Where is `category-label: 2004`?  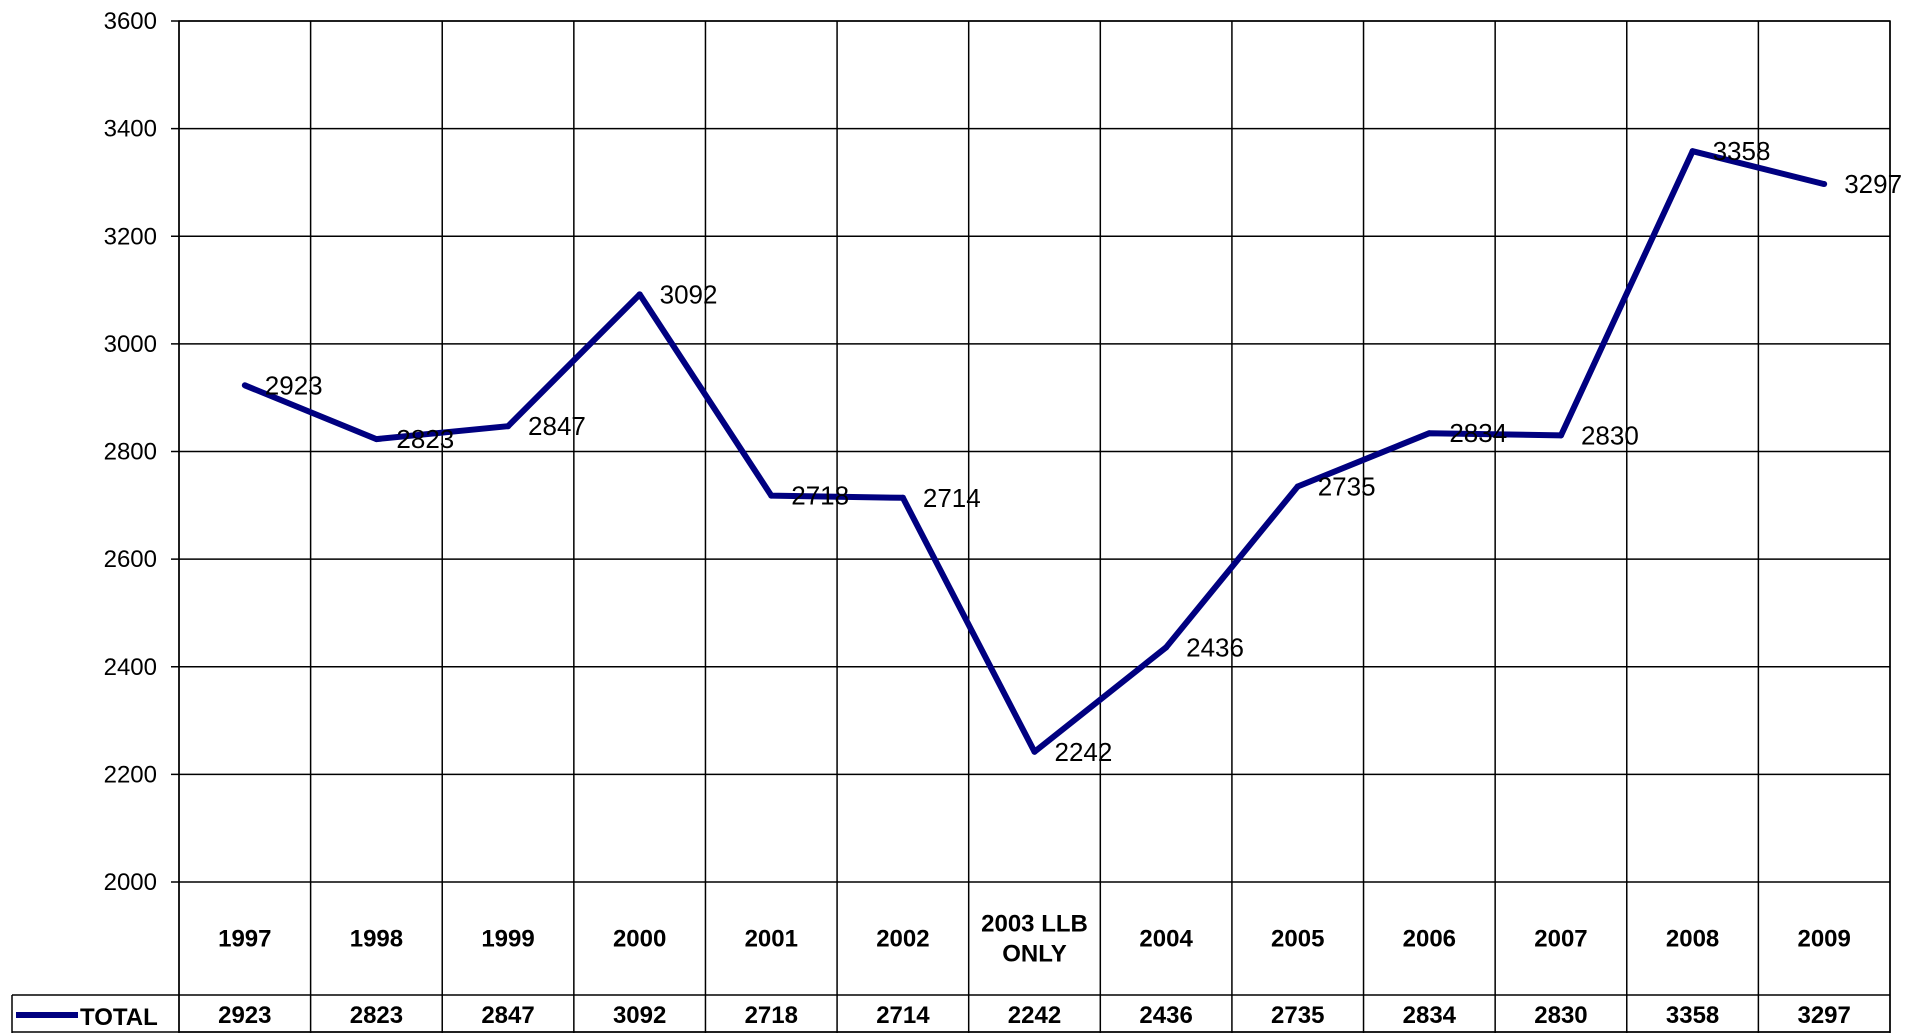 category-label: 2004 is located at coordinates (1166, 939).